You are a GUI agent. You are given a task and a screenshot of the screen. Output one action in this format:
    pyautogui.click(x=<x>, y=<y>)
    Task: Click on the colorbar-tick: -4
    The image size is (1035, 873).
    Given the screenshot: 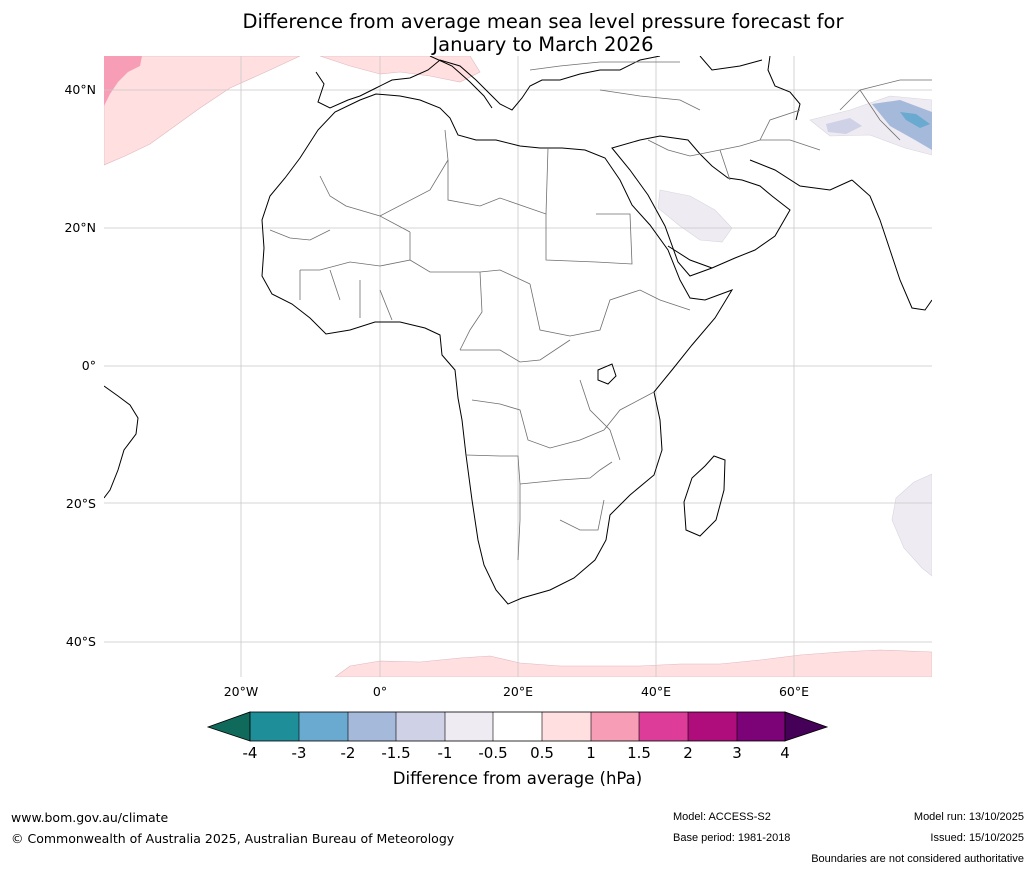 What is the action you would take?
    pyautogui.click(x=250, y=753)
    